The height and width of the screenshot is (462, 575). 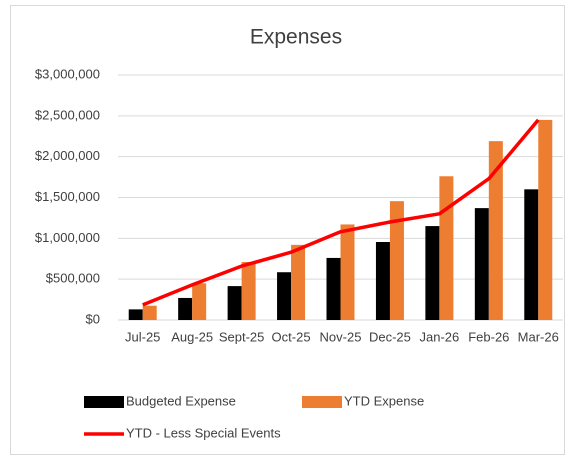 I want to click on y-tick-label: $2,000,000, so click(x=67, y=155).